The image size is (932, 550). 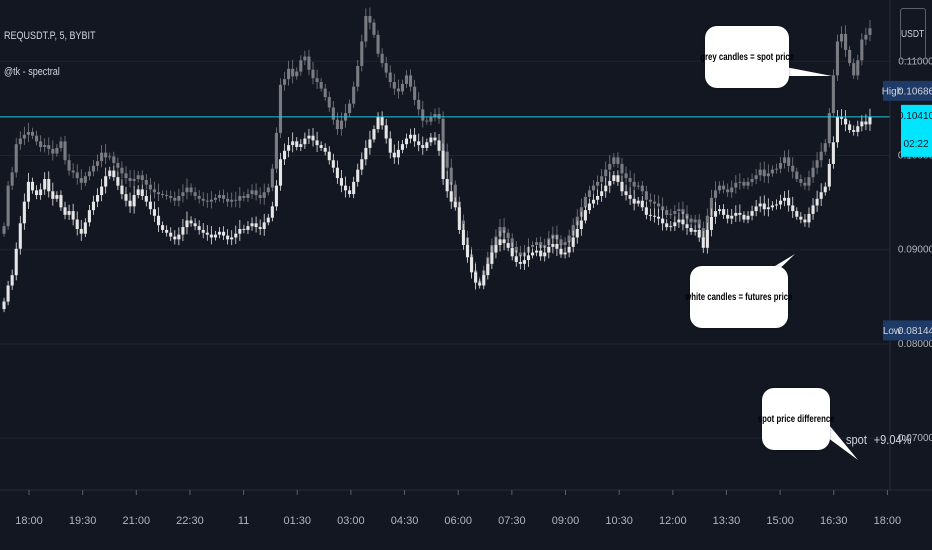 What do you see at coordinates (913, 34) in the screenshot?
I see `currency-selector: USDT` at bounding box center [913, 34].